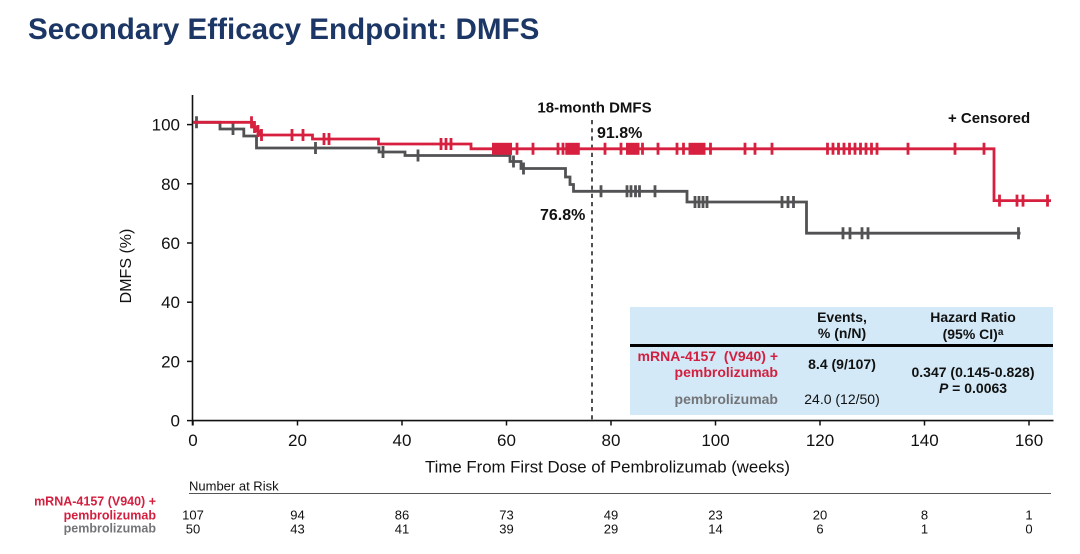 This screenshot has height=554, width=1080. Describe the element at coordinates (820, 440) in the screenshot. I see `svg-text: 120` at that location.